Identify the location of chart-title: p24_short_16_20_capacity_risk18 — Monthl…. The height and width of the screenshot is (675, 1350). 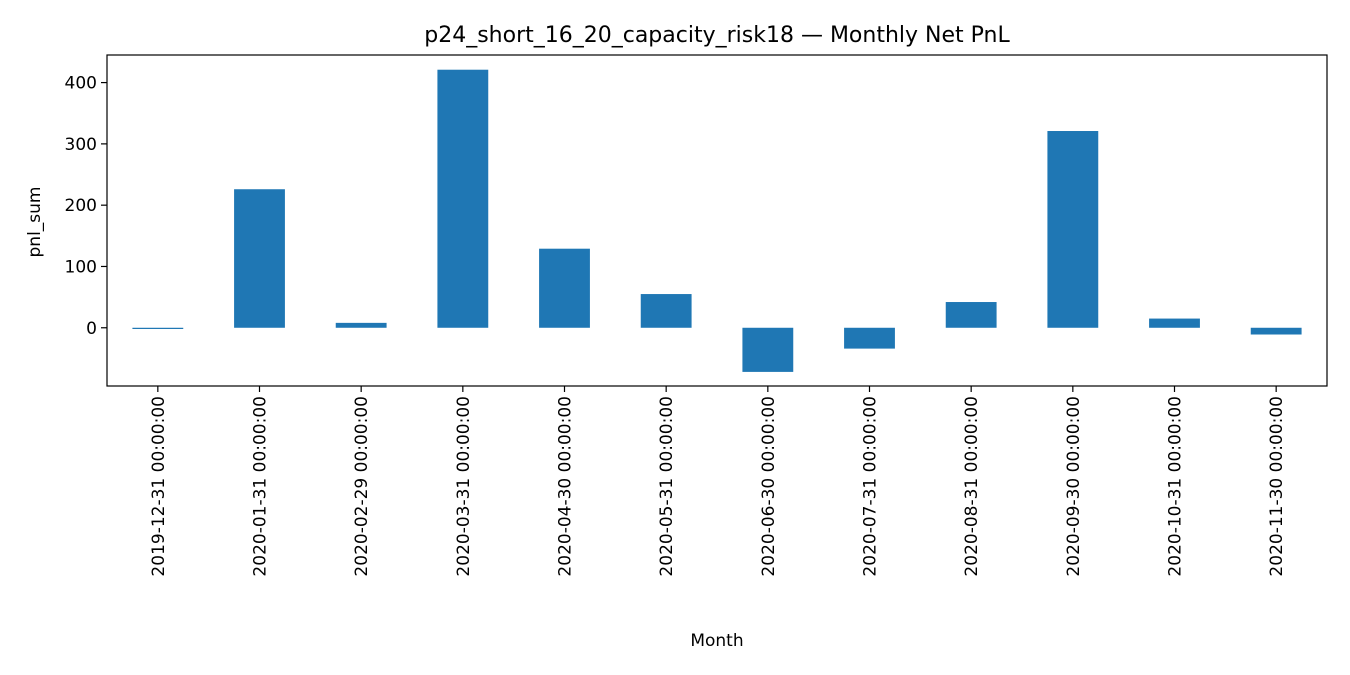
(717, 35).